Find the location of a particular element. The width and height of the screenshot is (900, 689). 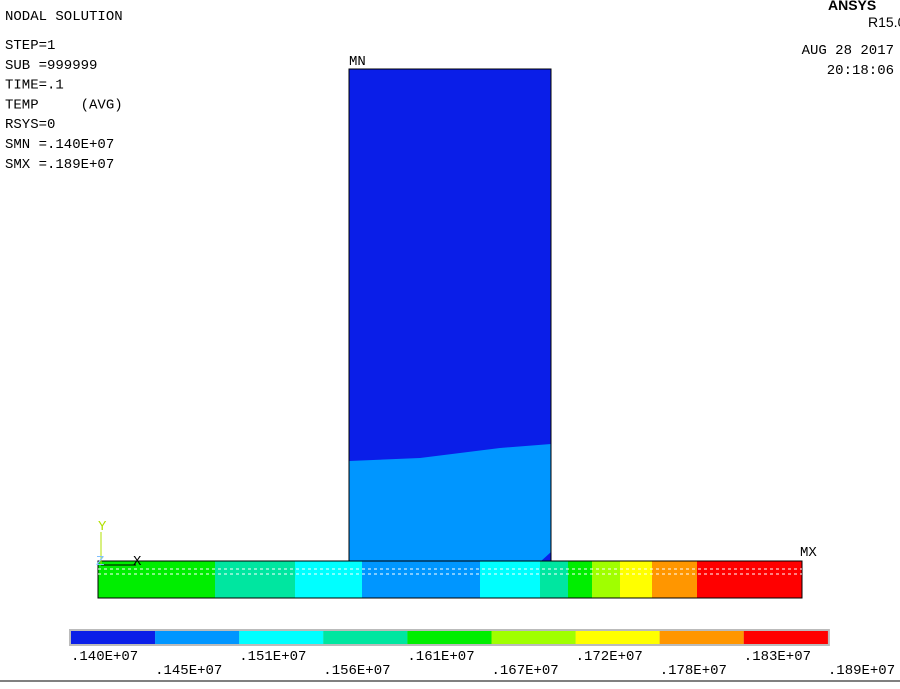

brand-name: ANSYS is located at coordinates (852, 6).